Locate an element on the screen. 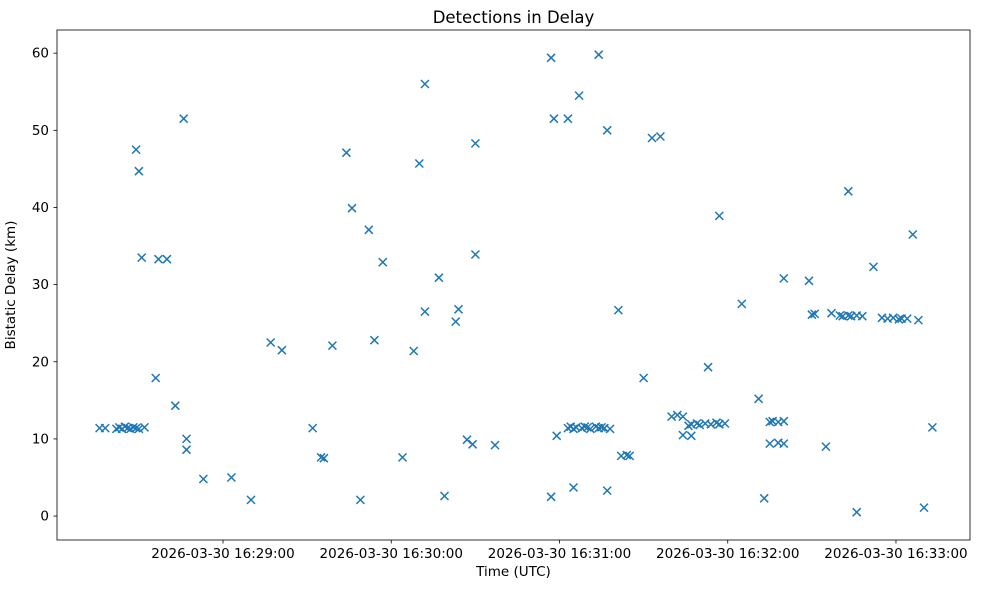 The height and width of the screenshot is (590, 983). y-axis-label: Bistatic Delay (km) is located at coordinates (11, 285).